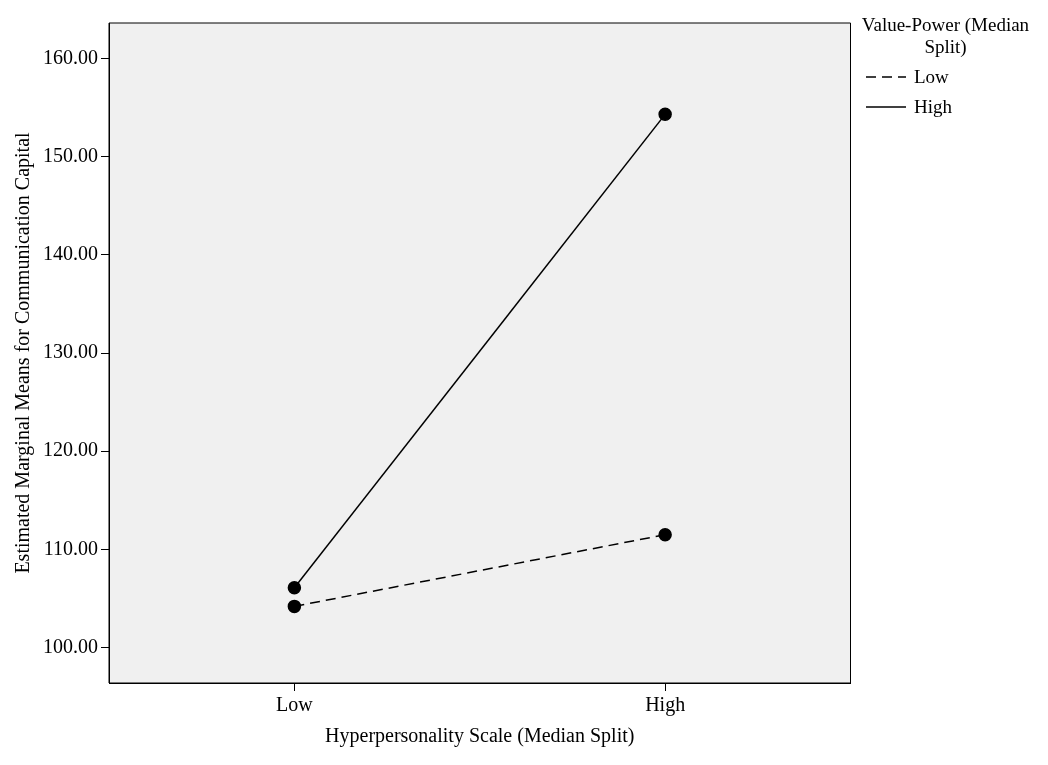 The width and height of the screenshot is (1048, 765). Describe the element at coordinates (70, 351) in the screenshot. I see `y-tick-label: 130.00` at that location.